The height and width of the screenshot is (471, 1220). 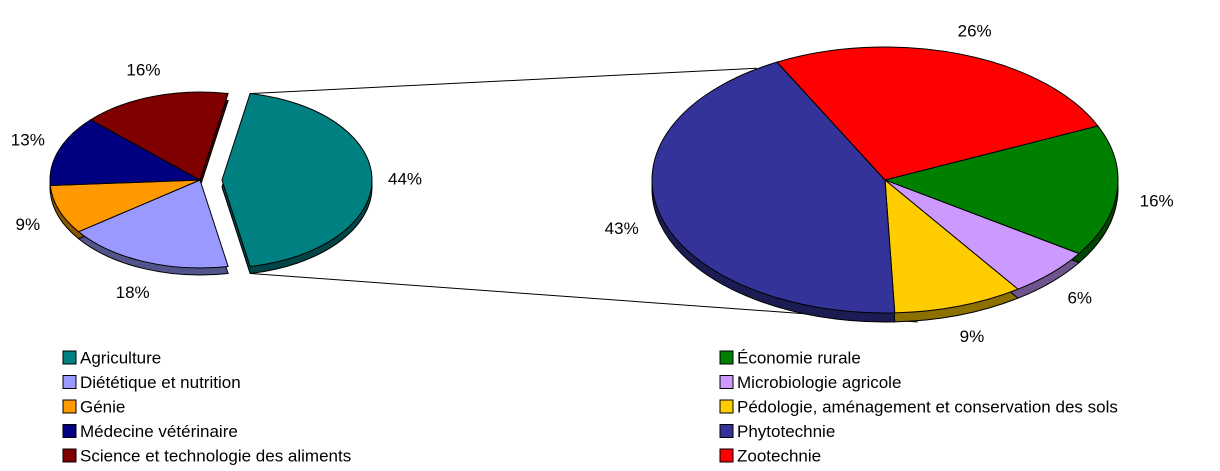 What do you see at coordinates (120, 357) in the screenshot?
I see `legend-label: Agriculture` at bounding box center [120, 357].